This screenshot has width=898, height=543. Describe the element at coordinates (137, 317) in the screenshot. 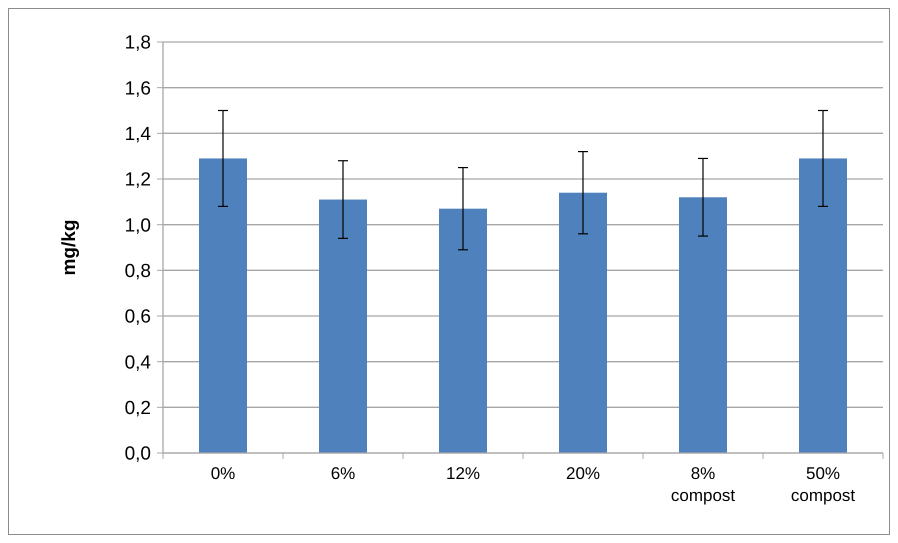

I see `y-tick-label: 0,6` at that location.